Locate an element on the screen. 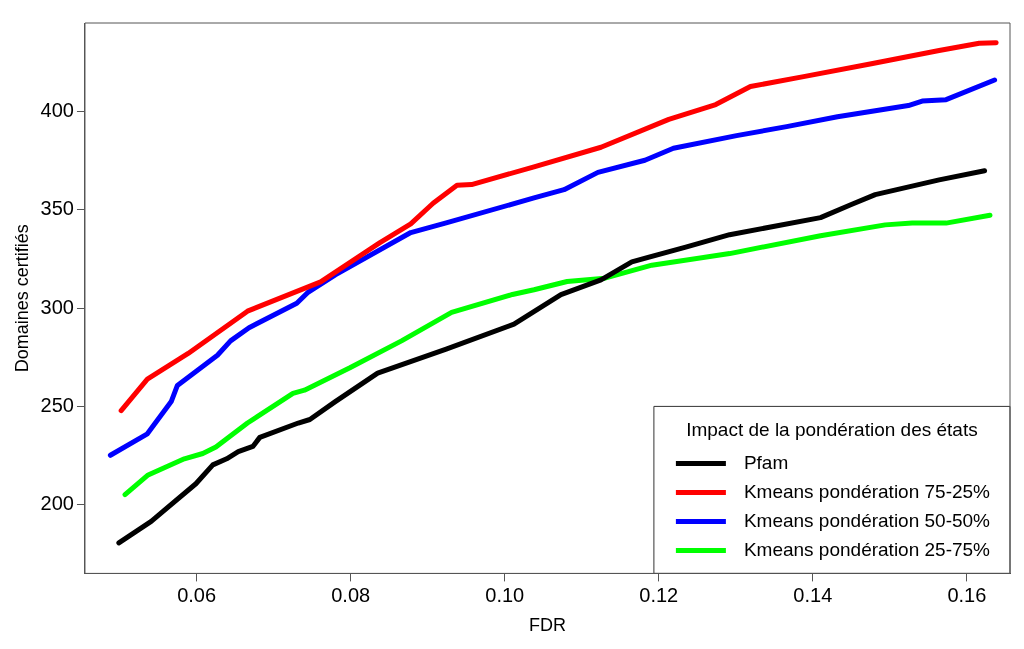 The image size is (1024, 649). legend-label: Kmeans pondération 25-75% is located at coordinates (867, 549).